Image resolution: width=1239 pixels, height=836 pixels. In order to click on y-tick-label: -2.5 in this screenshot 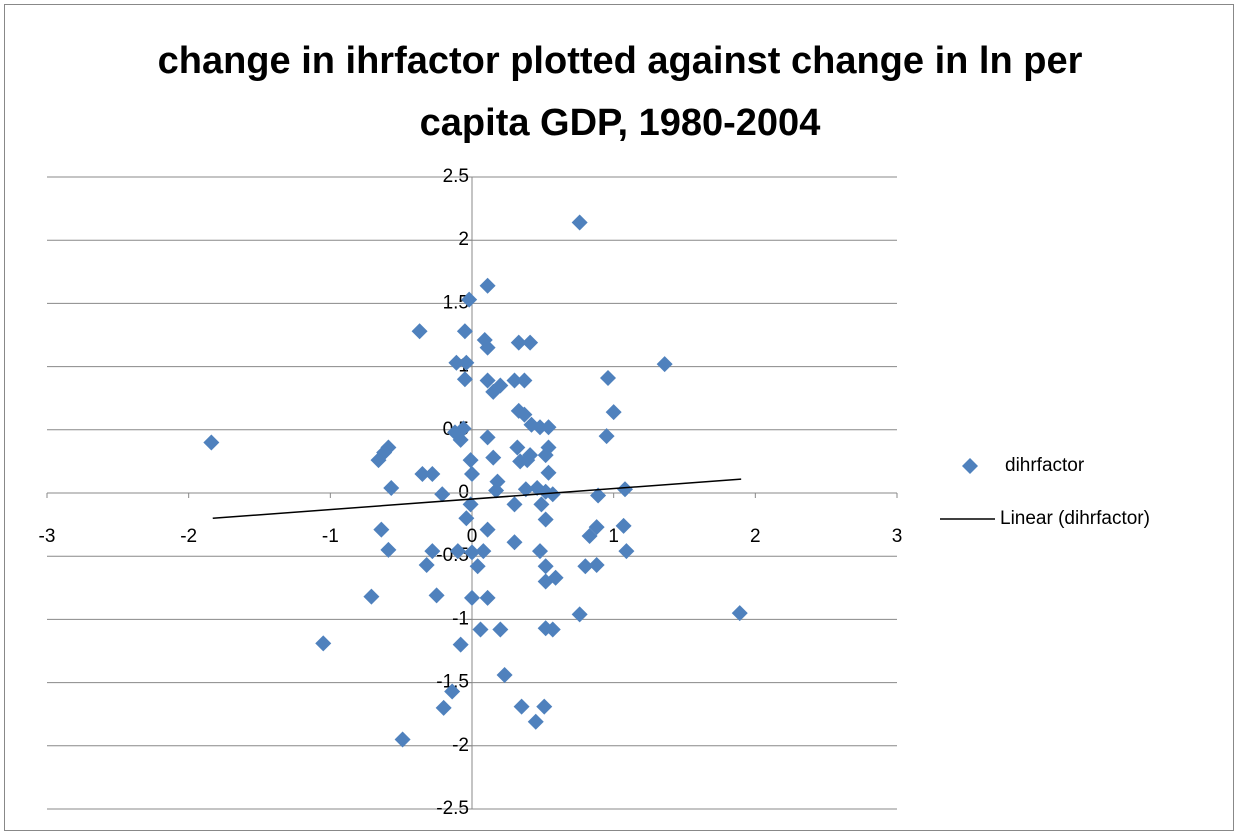, I will do `click(452, 808)`.